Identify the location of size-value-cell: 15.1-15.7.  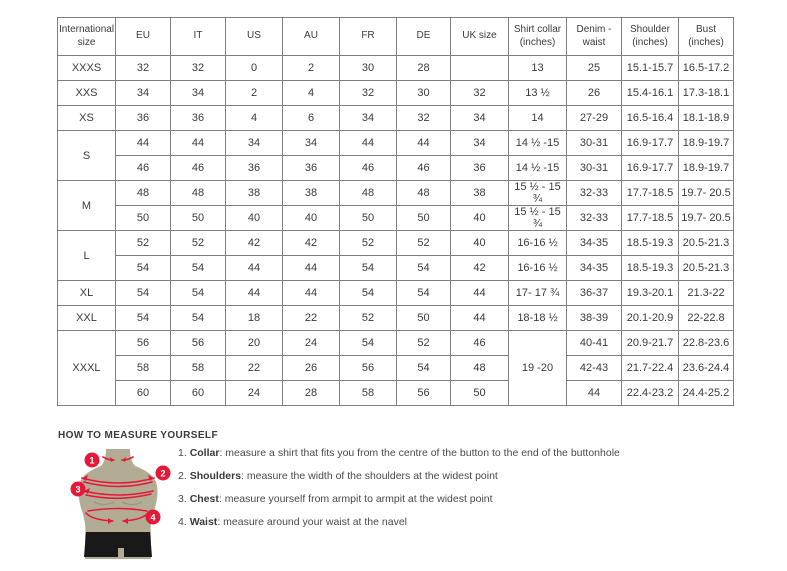
(650, 68).